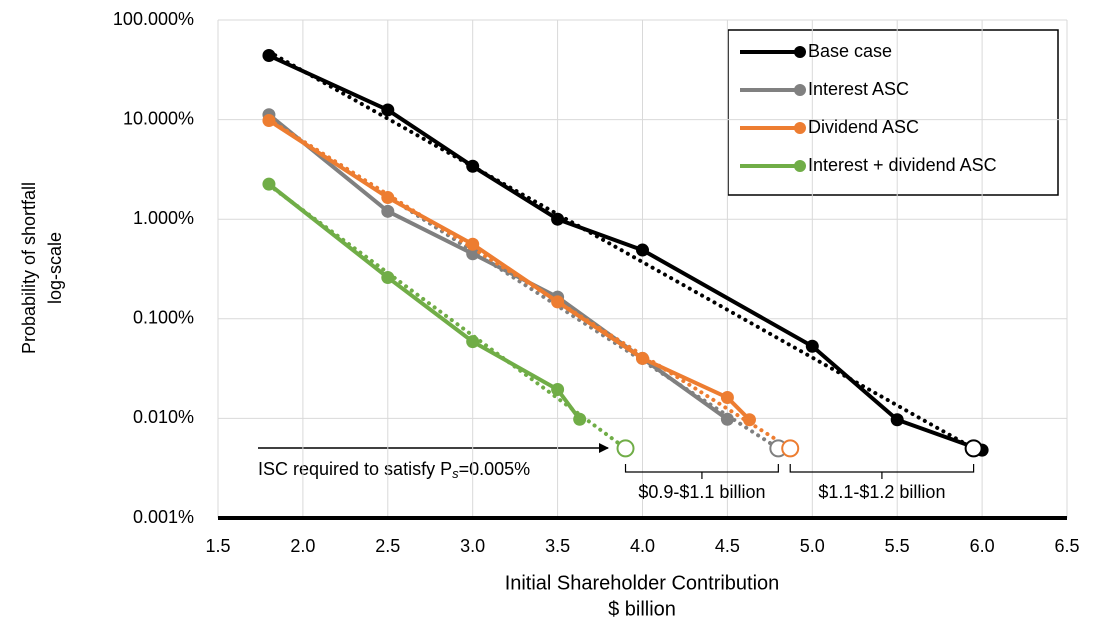 The image size is (1102, 628). I want to click on x-tick-label: 6.0, so click(982, 546).